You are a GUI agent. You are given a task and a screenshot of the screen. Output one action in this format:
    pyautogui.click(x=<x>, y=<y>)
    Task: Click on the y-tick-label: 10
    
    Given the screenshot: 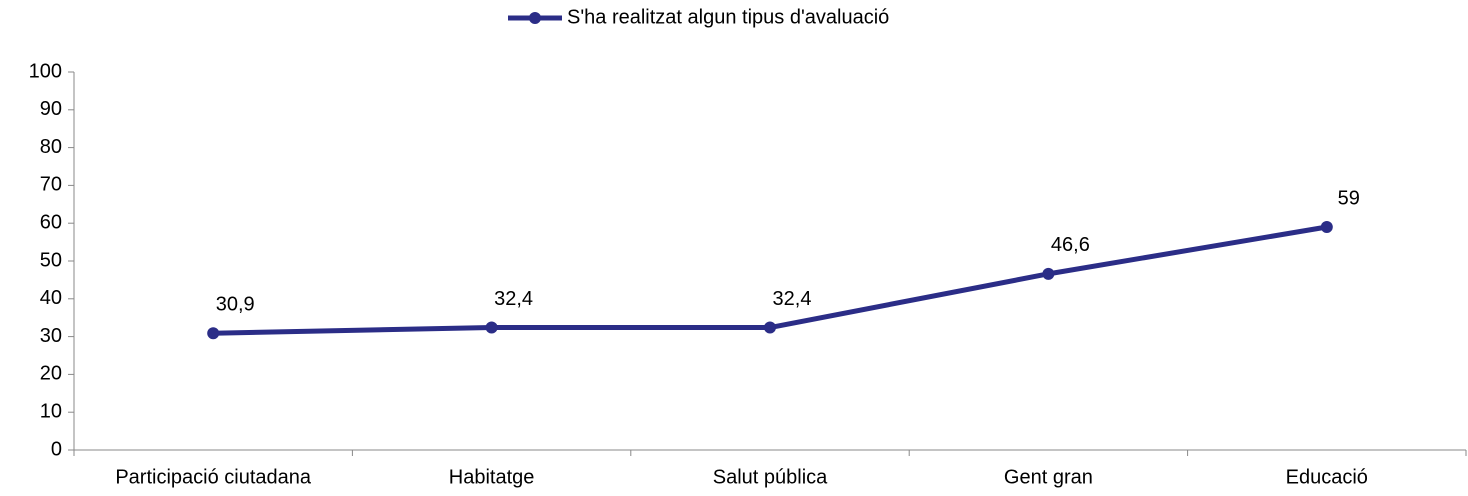 What is the action you would take?
    pyautogui.click(x=51, y=411)
    